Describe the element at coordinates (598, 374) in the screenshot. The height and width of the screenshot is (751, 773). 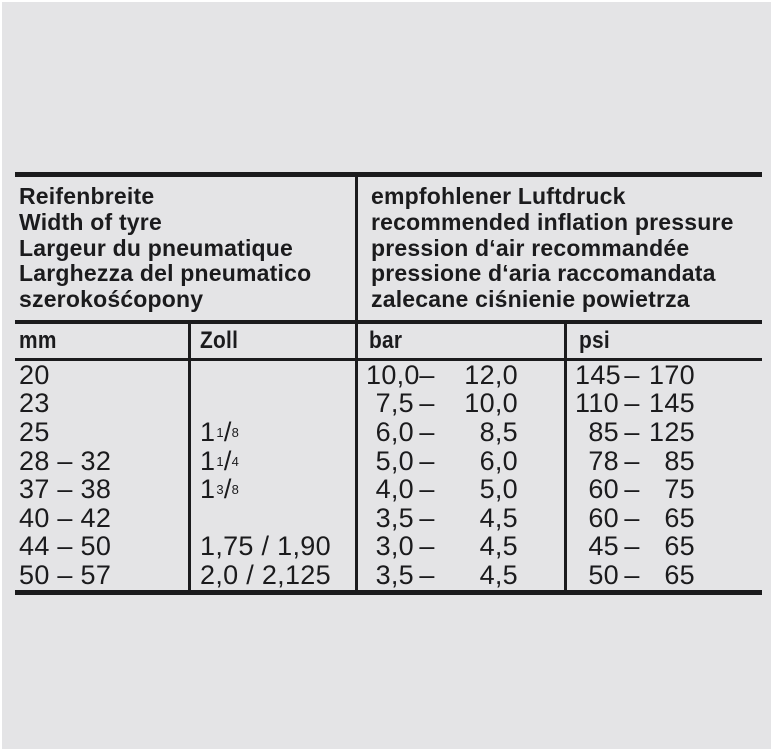
I see `range-low: 145` at that location.